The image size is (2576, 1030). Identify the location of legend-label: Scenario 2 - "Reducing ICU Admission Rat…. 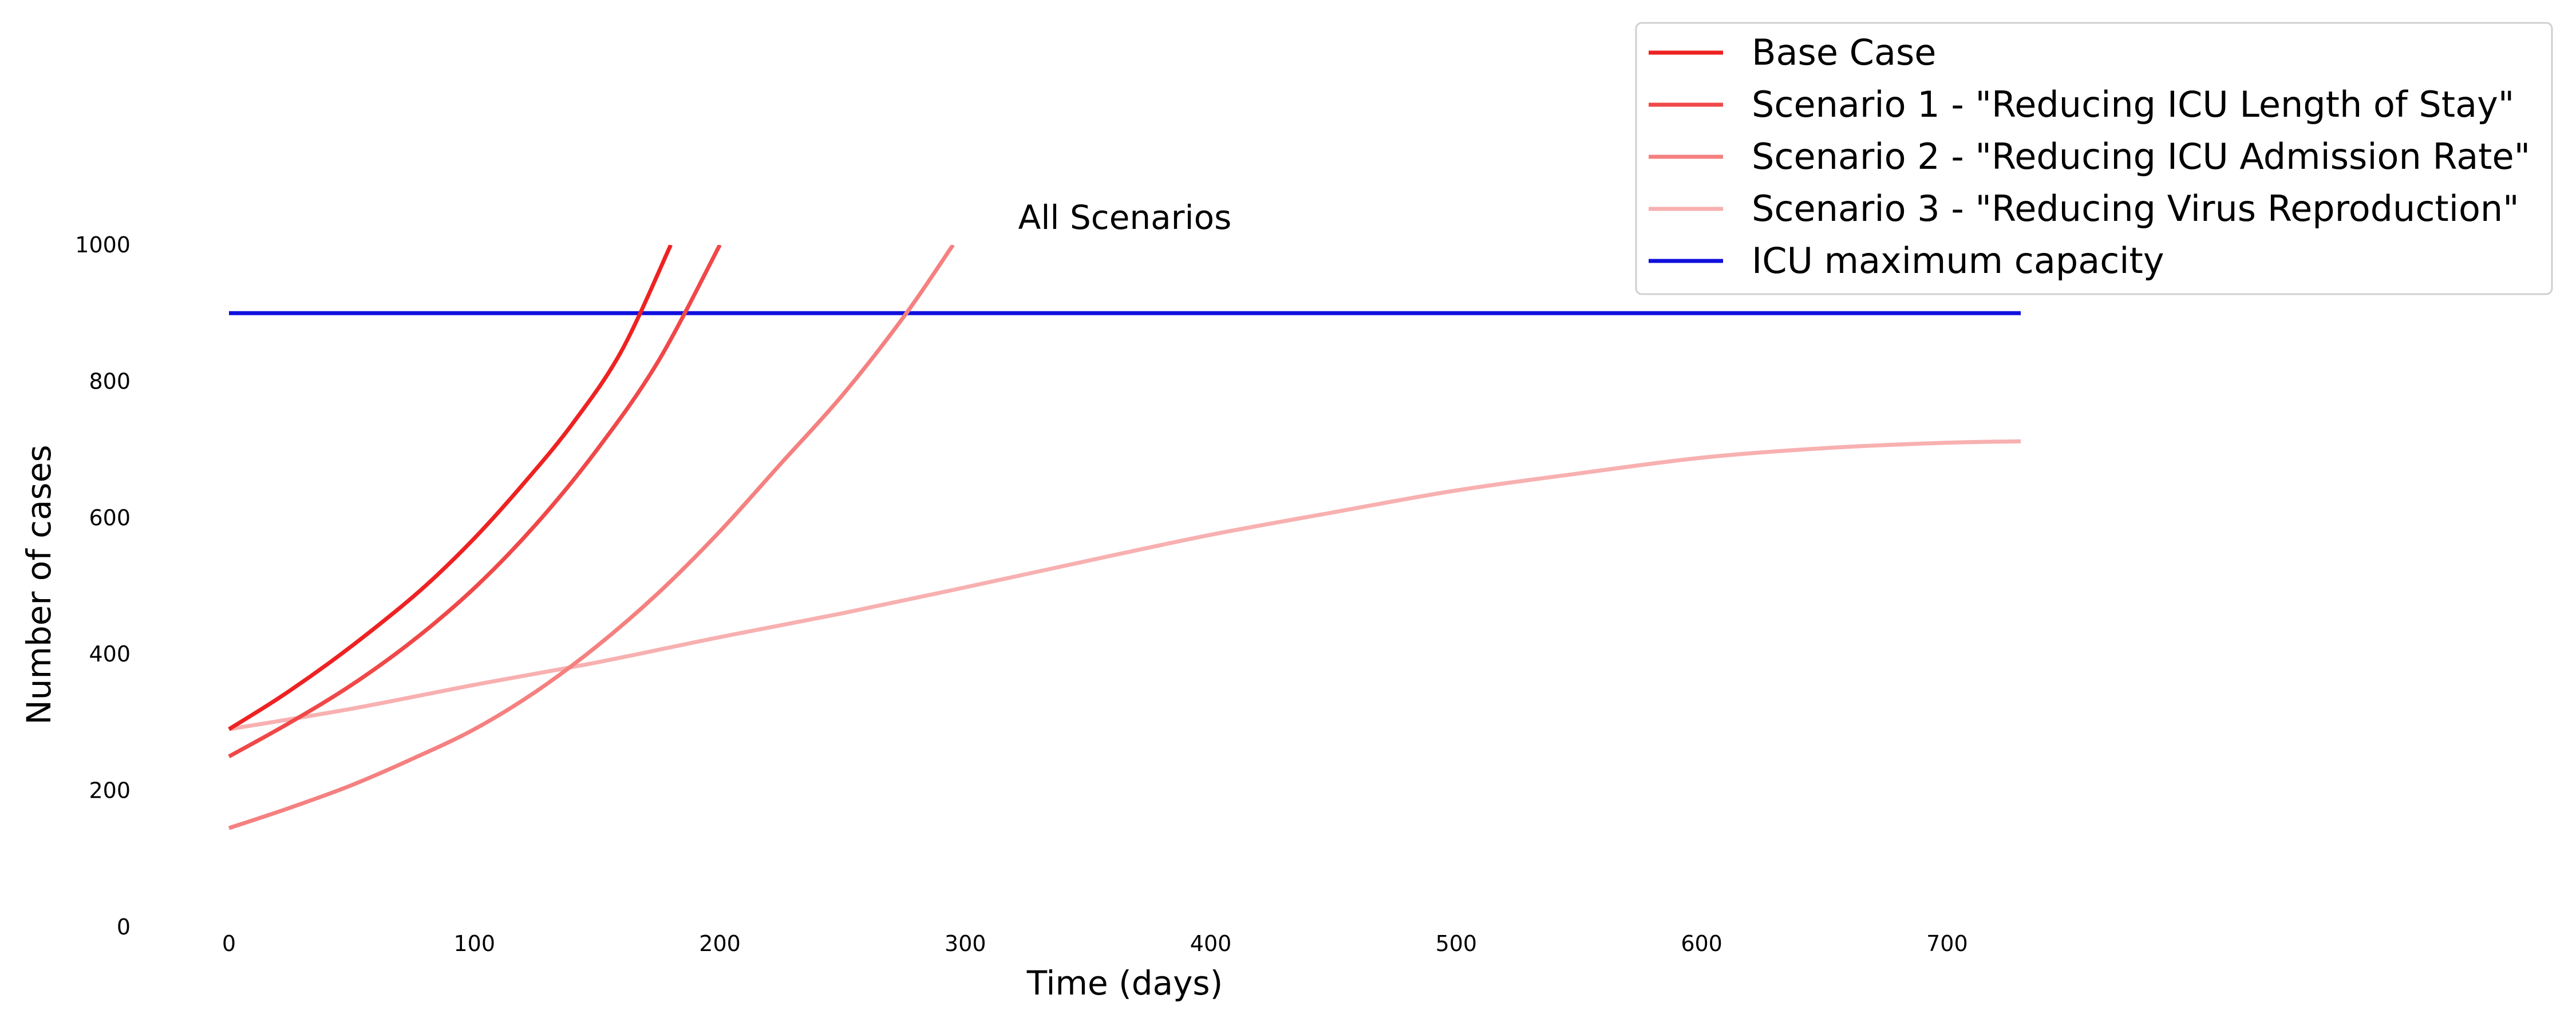
(2141, 156).